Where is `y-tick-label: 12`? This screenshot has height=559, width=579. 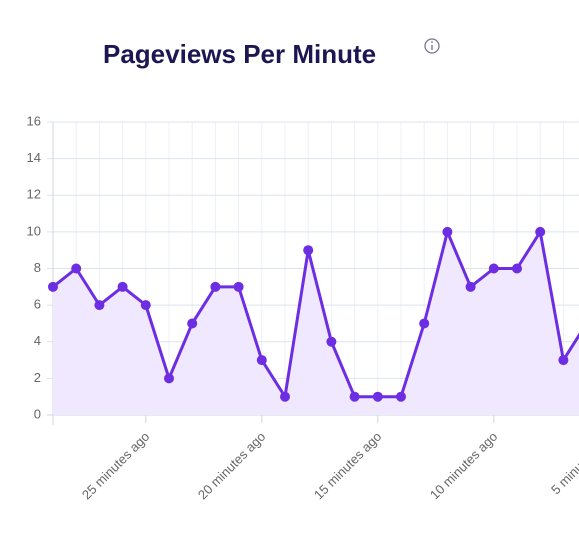
y-tick-label: 12 is located at coordinates (34, 194).